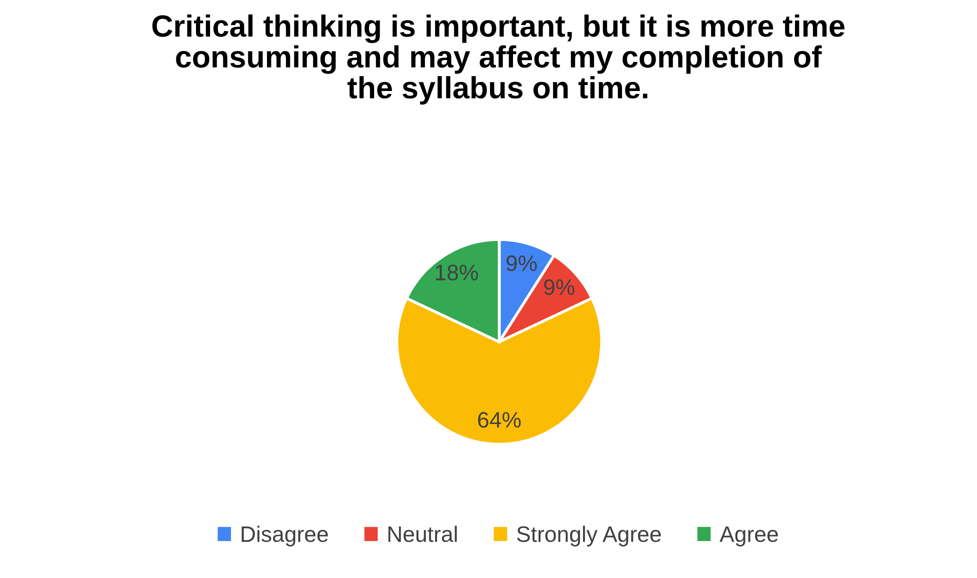 This screenshot has width=977, height=578. What do you see at coordinates (457, 272) in the screenshot?
I see `data-label: 18%` at bounding box center [457, 272].